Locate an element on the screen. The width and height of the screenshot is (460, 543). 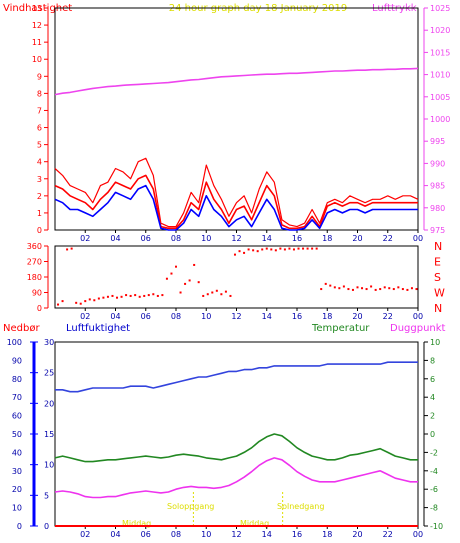
wind-xtick-label-9: 20 is located at coordinates (357, 238).